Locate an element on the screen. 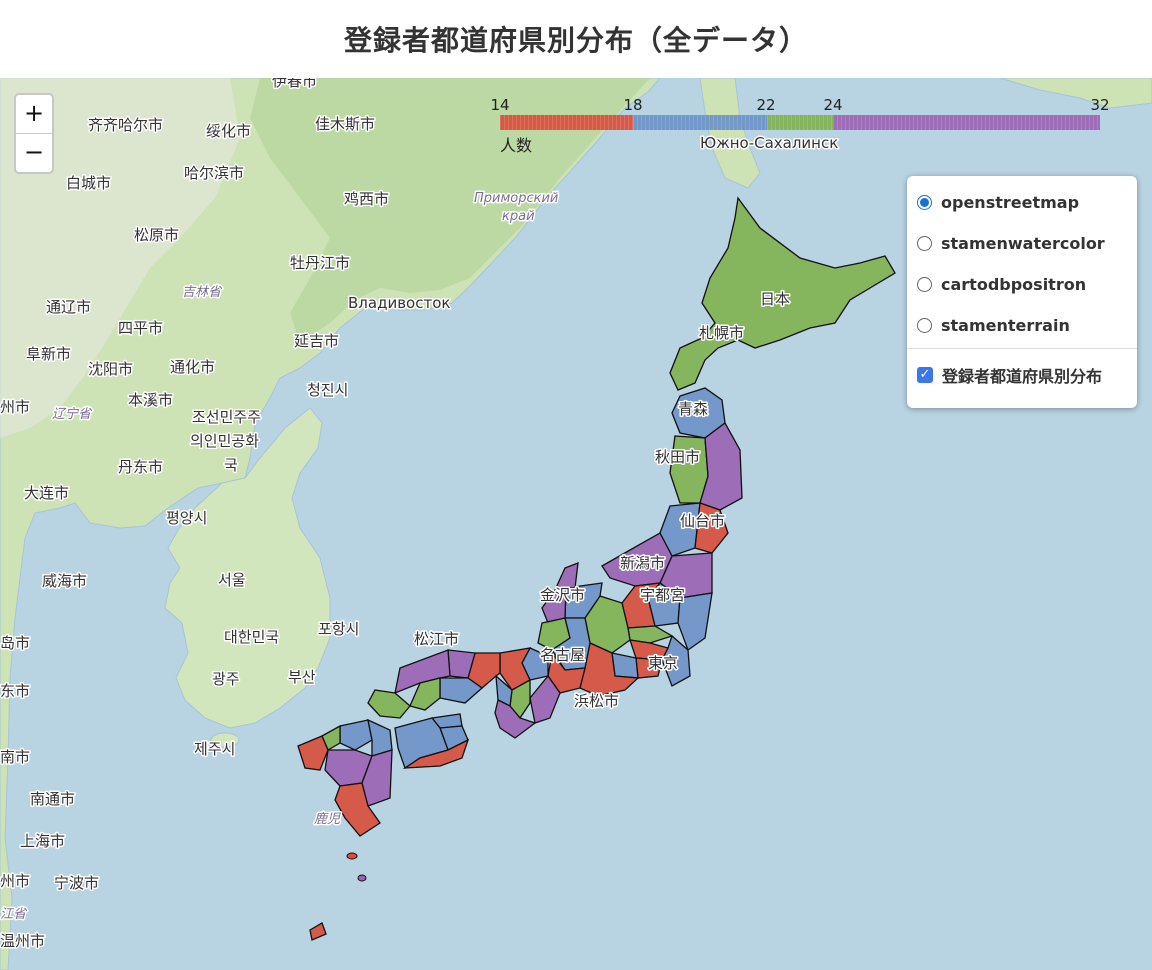 The height and width of the screenshot is (970, 1152). label-yichun: 伊春市 is located at coordinates (294, 84).